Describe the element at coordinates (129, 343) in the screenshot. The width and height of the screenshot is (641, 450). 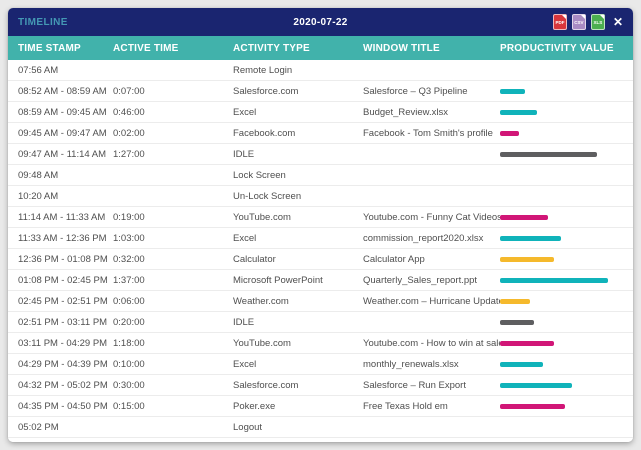
I see `active-time-cell: 1:18:00` at that location.